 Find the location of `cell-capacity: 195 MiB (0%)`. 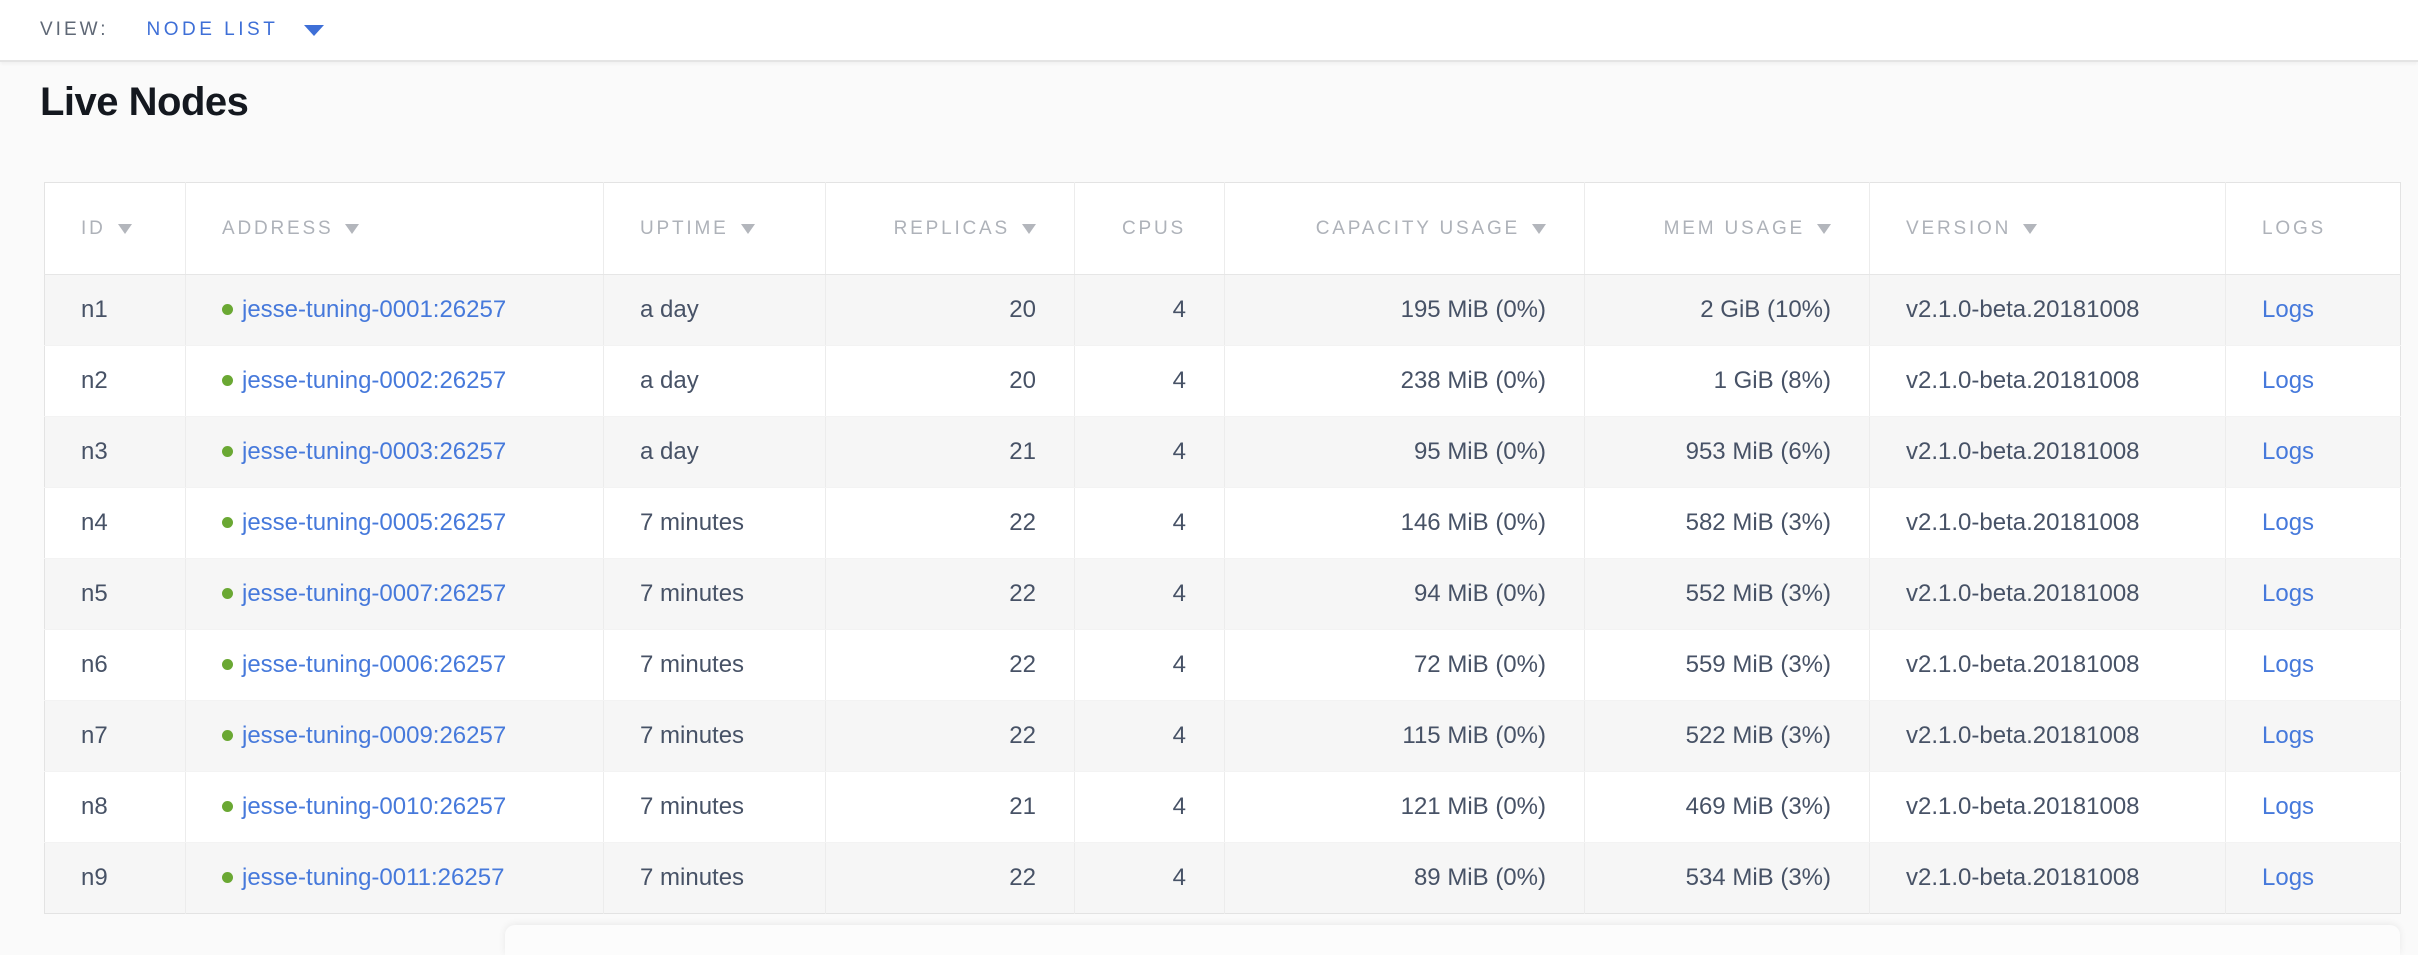

cell-capacity: 195 MiB (0%) is located at coordinates (1404, 310).